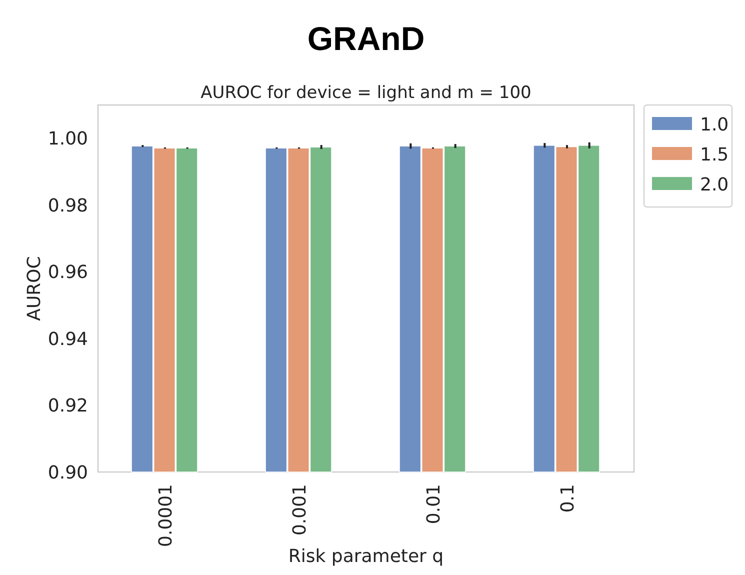 This screenshot has width=745, height=575. I want to click on y-tick-label: 0.92, so click(68, 406).